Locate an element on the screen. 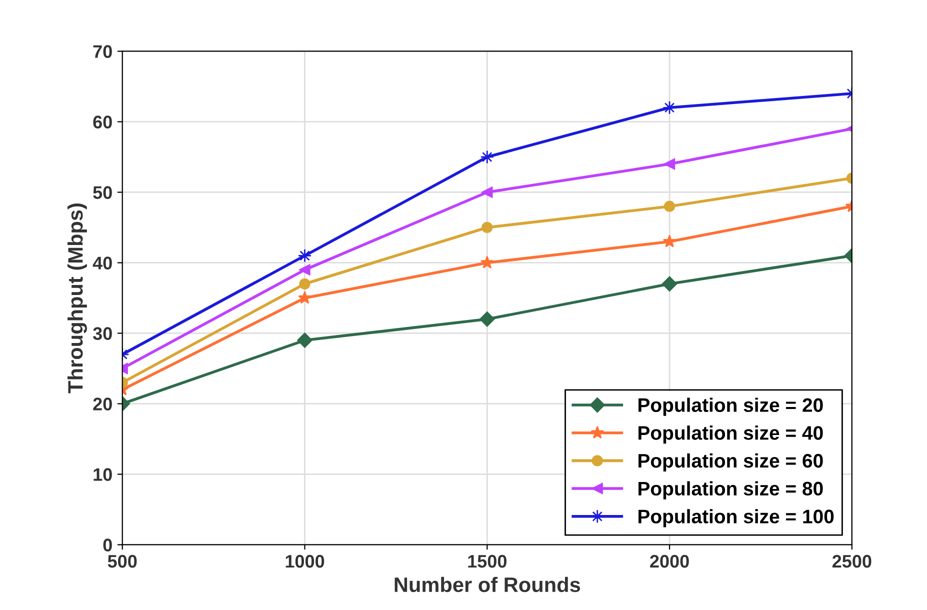 The width and height of the screenshot is (927, 610). x-tick-label: 1500 is located at coordinates (487, 561).